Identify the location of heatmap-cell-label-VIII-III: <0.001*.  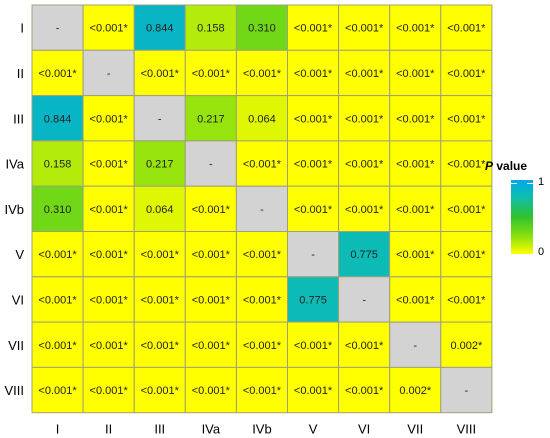
(160, 391).